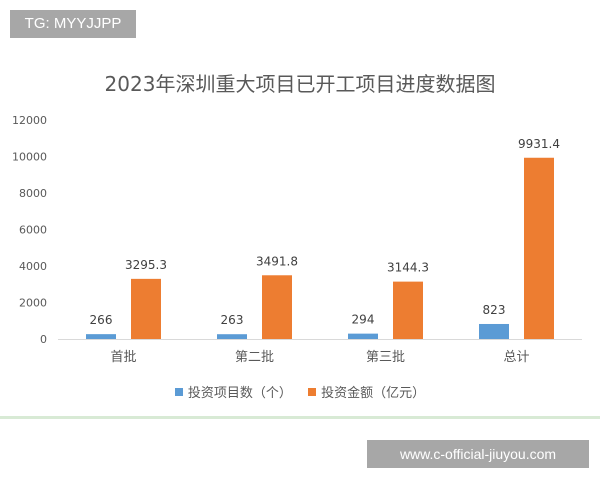 The height and width of the screenshot is (480, 600). What do you see at coordinates (373, 393) in the screenshot?
I see `legend-label-amount: 投资金额（亿元）` at bounding box center [373, 393].